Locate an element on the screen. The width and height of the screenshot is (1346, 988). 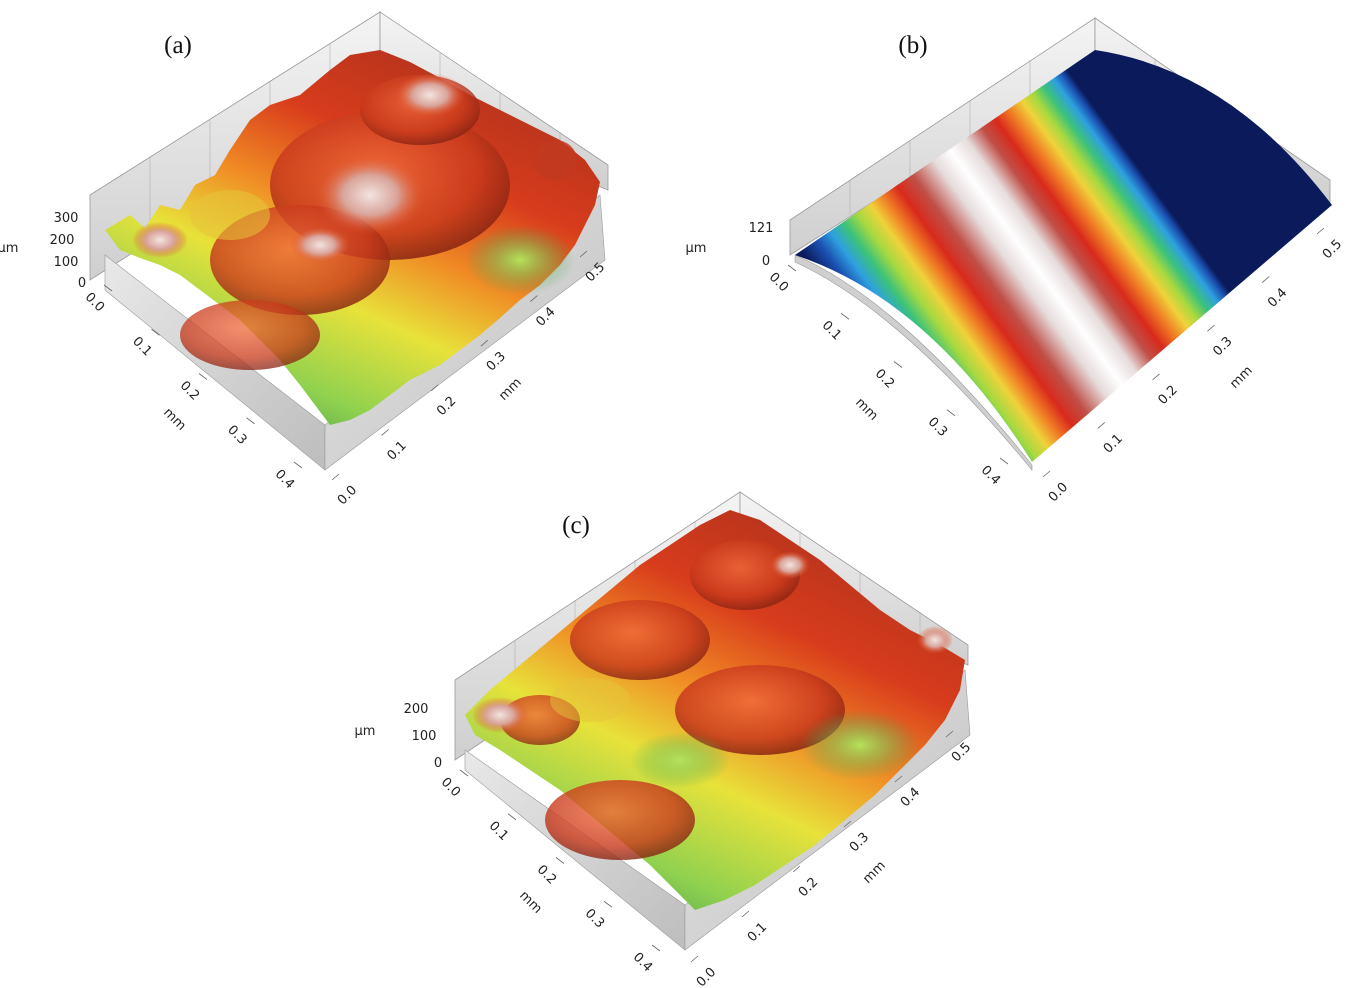
z-tick-label: 121 is located at coordinates (761, 228).